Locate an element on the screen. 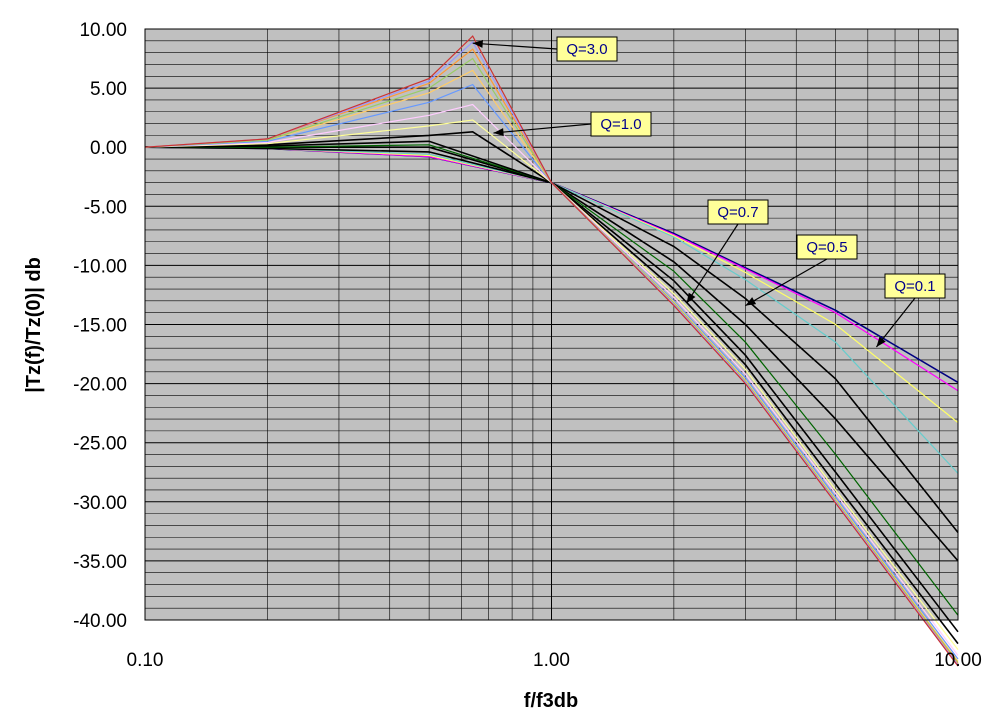  x-axis-title: f/f3db is located at coordinates (551, 701).